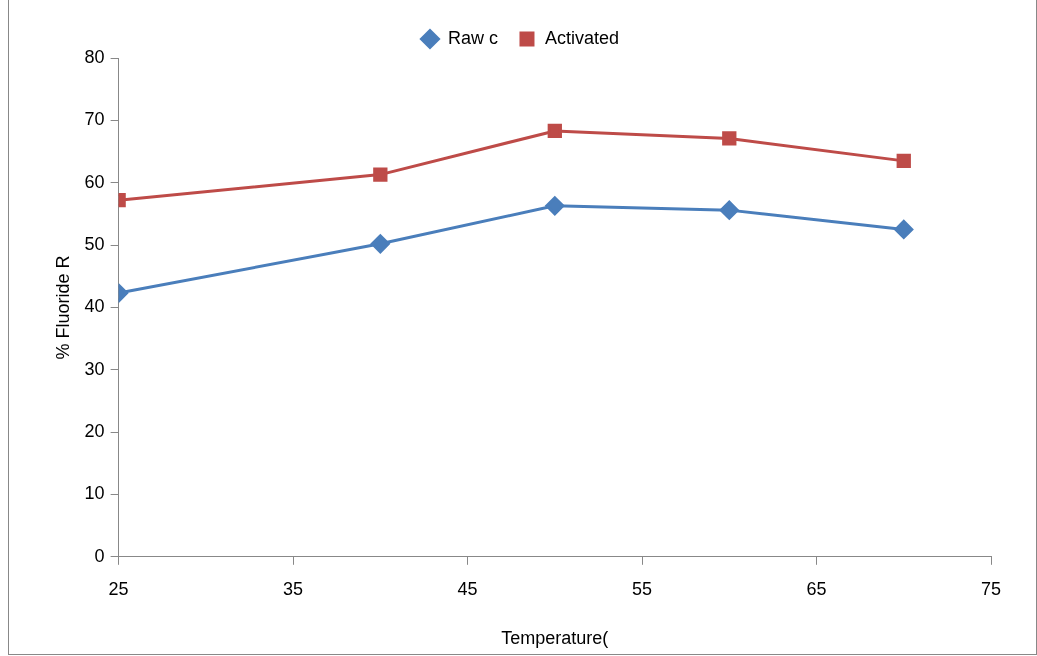 This screenshot has width=1037, height=656. Describe the element at coordinates (582, 37) in the screenshot. I see `legend-label: Activated` at that location.